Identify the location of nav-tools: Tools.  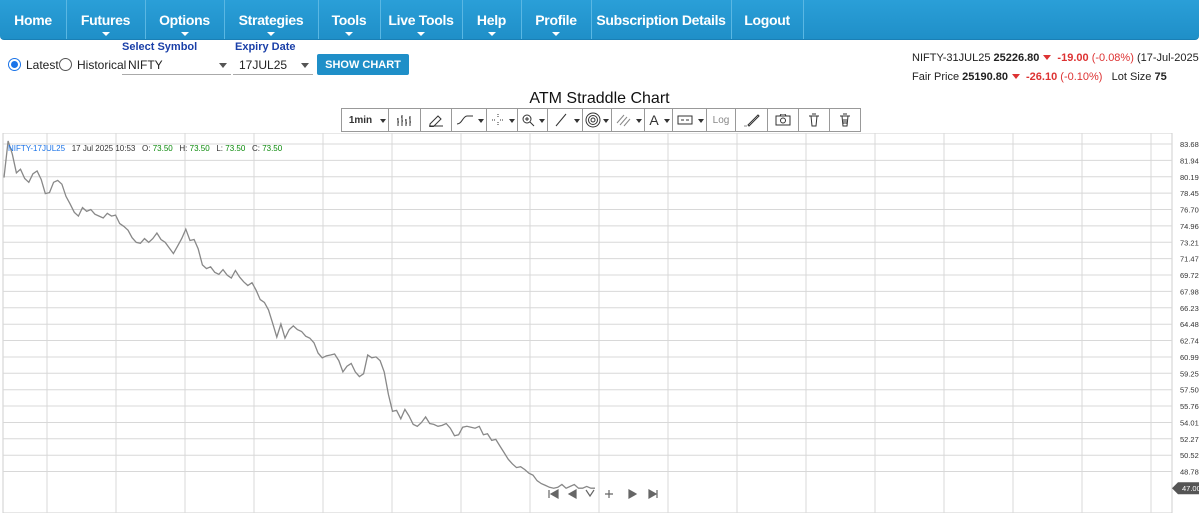
(349, 19).